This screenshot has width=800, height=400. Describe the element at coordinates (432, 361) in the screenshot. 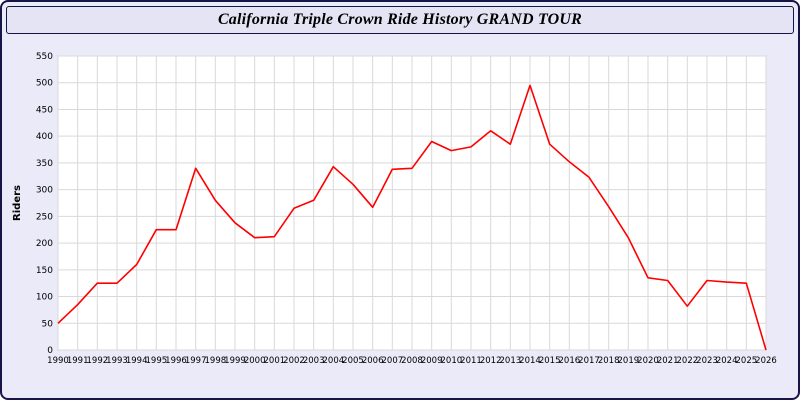

I see `x-tick-label: 2009` at that location.